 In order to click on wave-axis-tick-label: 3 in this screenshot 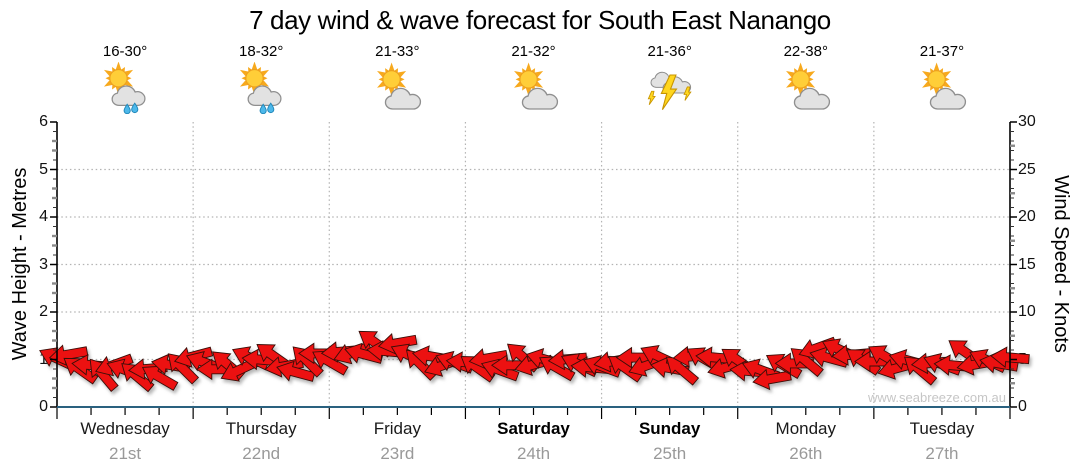, I will do `click(43, 264)`.